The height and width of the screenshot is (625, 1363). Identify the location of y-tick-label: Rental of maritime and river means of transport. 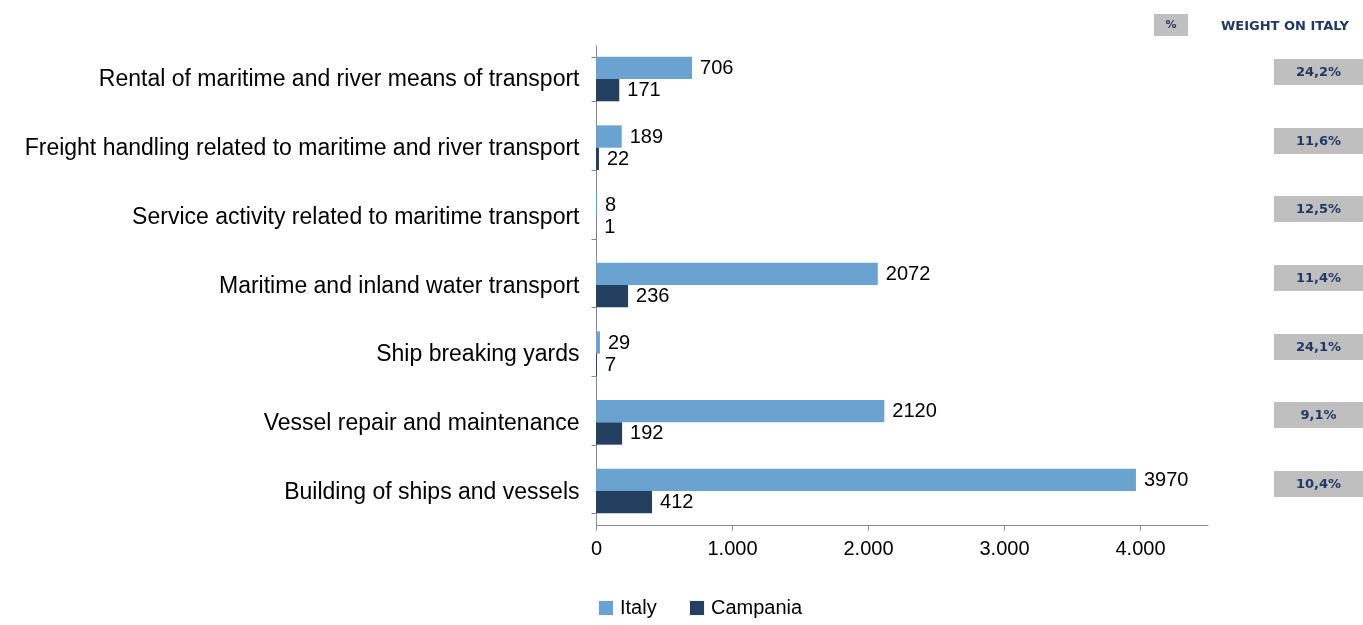
(339, 78).